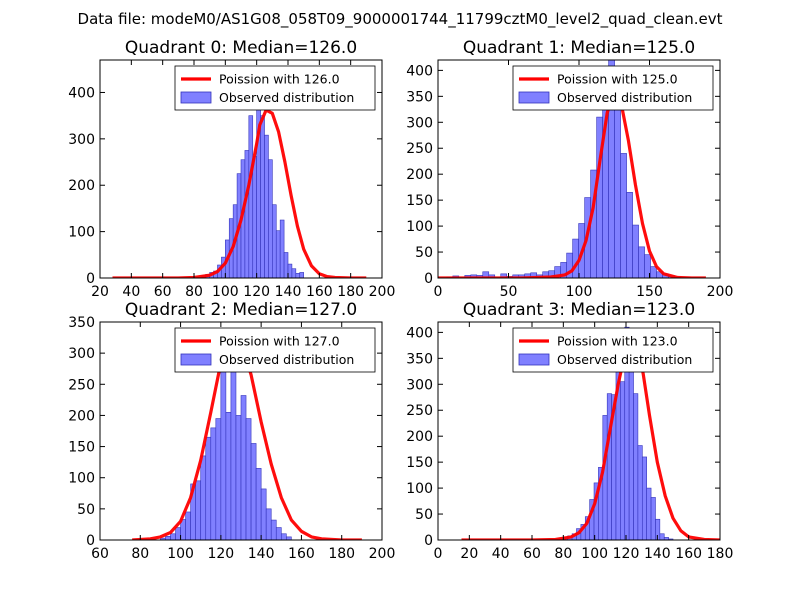 This screenshot has height=600, width=800. I want to click on legend-label-poisson: Poission with 127.0, so click(279, 341).